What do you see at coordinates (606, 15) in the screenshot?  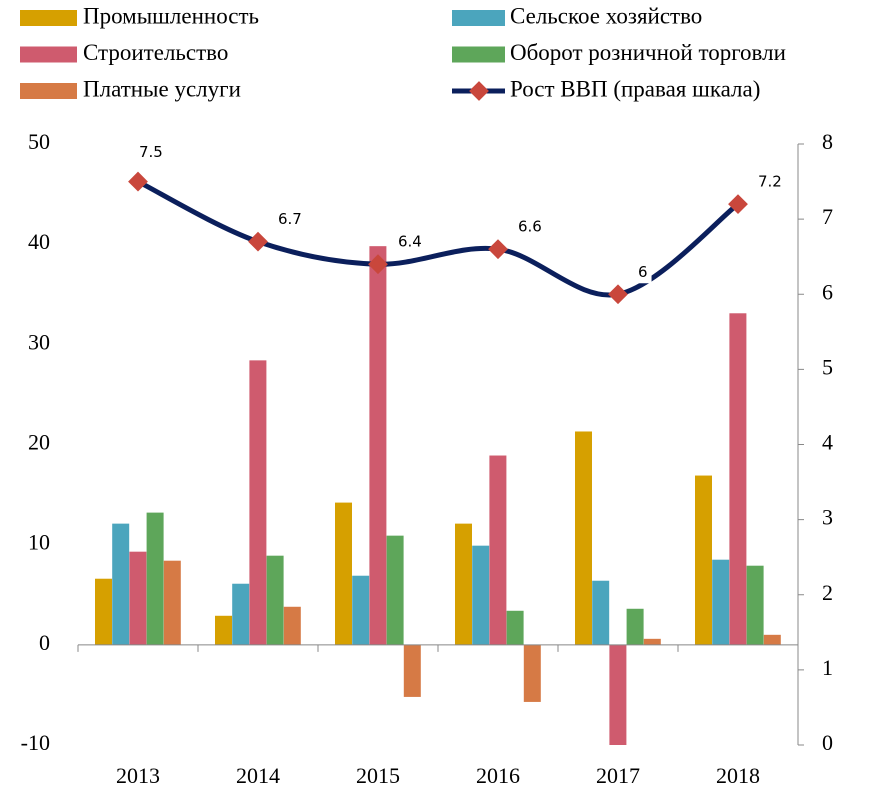 I see `legend-label: Сельское хозяйство` at bounding box center [606, 15].